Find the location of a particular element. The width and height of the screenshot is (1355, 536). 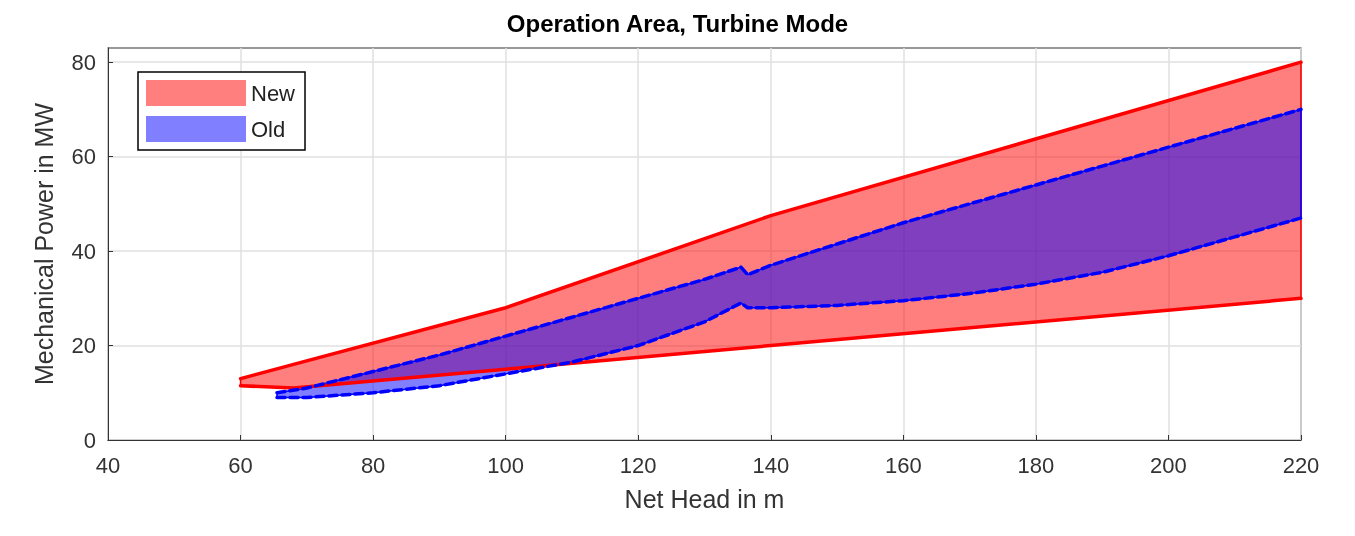

x-tick-label: 140 is located at coordinates (771, 465).